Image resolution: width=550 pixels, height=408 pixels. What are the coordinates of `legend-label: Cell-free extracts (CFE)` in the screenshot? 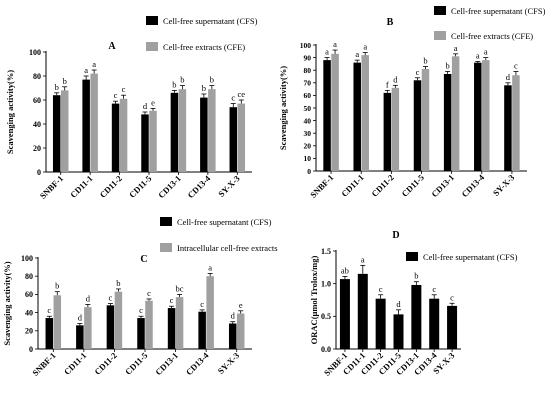 It's located at (204, 47).